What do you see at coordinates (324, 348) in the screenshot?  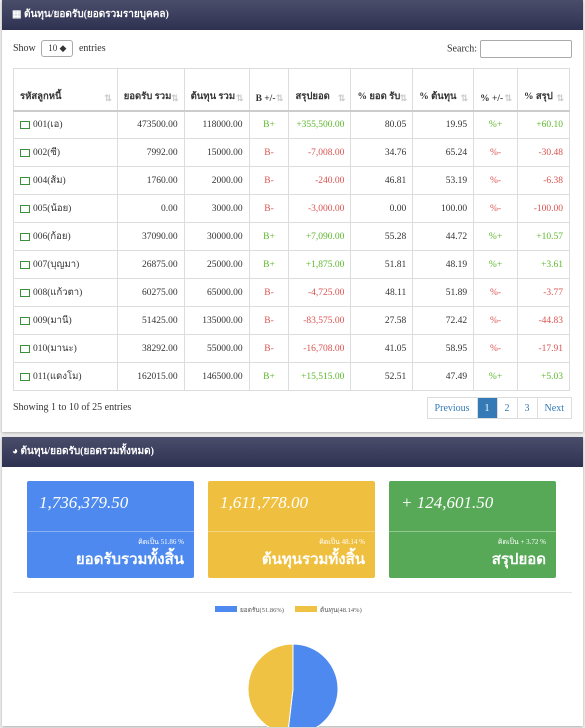 I see `cell-text: -16,708.00` at bounding box center [324, 348].